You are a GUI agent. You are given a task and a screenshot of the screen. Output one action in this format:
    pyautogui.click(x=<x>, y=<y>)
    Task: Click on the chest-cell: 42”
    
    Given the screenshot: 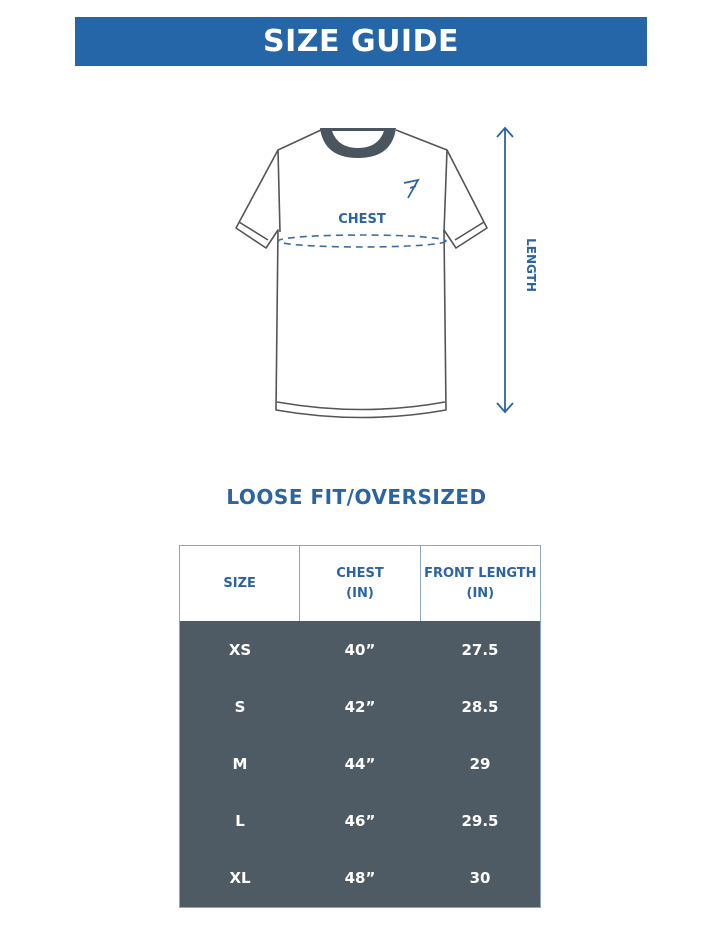 What is the action you would take?
    pyautogui.click(x=360, y=706)
    